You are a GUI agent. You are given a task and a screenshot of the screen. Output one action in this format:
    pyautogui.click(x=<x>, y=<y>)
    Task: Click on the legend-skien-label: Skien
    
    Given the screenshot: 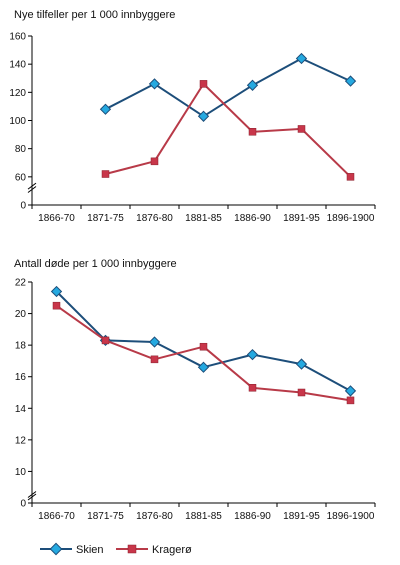 What is the action you would take?
    pyautogui.click(x=90, y=550)
    